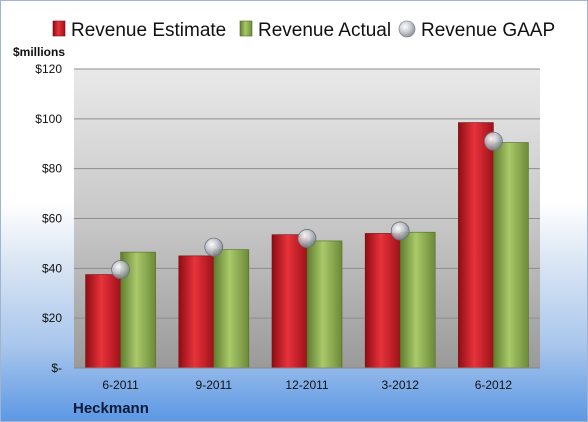 The height and width of the screenshot is (422, 588). What do you see at coordinates (488, 30) in the screenshot?
I see `legend-label-gaap: Revenue GAAP` at bounding box center [488, 30].